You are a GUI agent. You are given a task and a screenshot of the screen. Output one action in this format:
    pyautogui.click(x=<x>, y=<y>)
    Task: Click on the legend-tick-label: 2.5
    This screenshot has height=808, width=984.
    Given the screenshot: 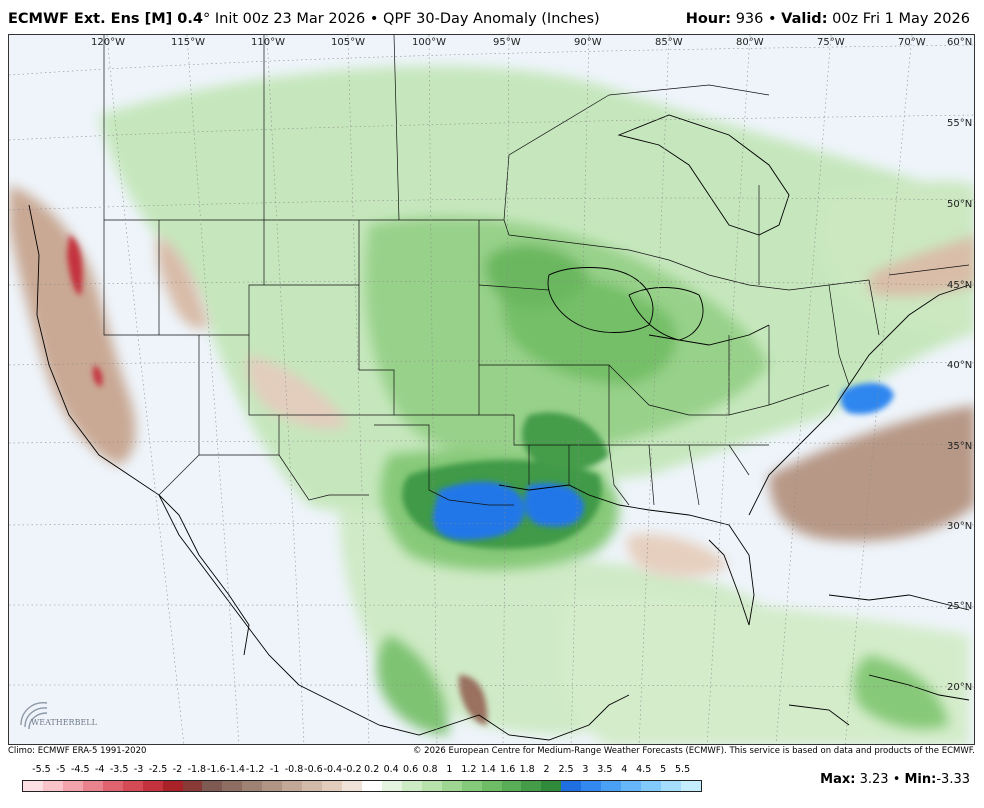 What is the action you would take?
    pyautogui.click(x=566, y=769)
    